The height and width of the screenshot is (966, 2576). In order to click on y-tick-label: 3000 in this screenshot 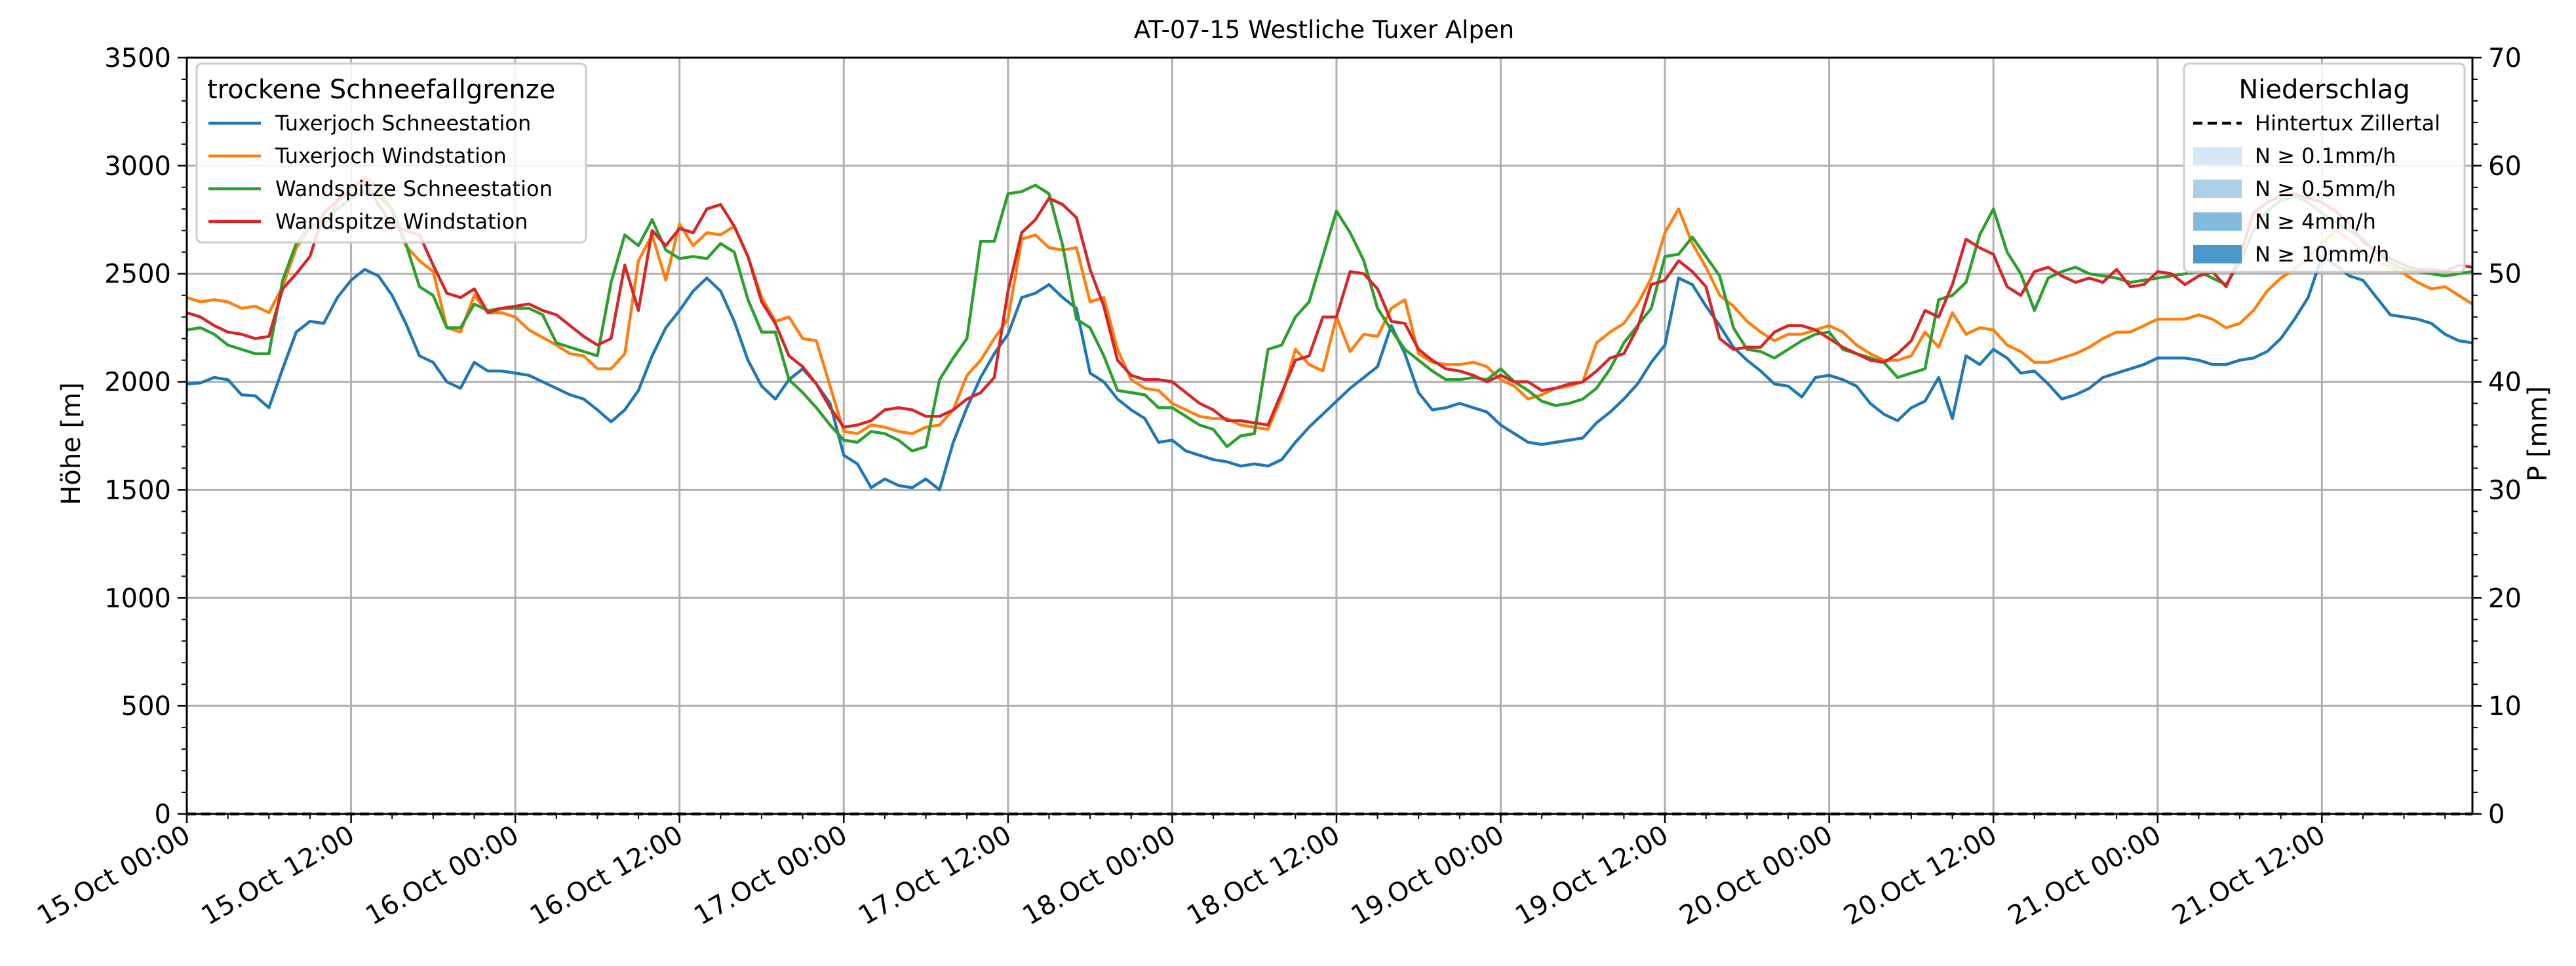, I will do `click(137, 166)`.